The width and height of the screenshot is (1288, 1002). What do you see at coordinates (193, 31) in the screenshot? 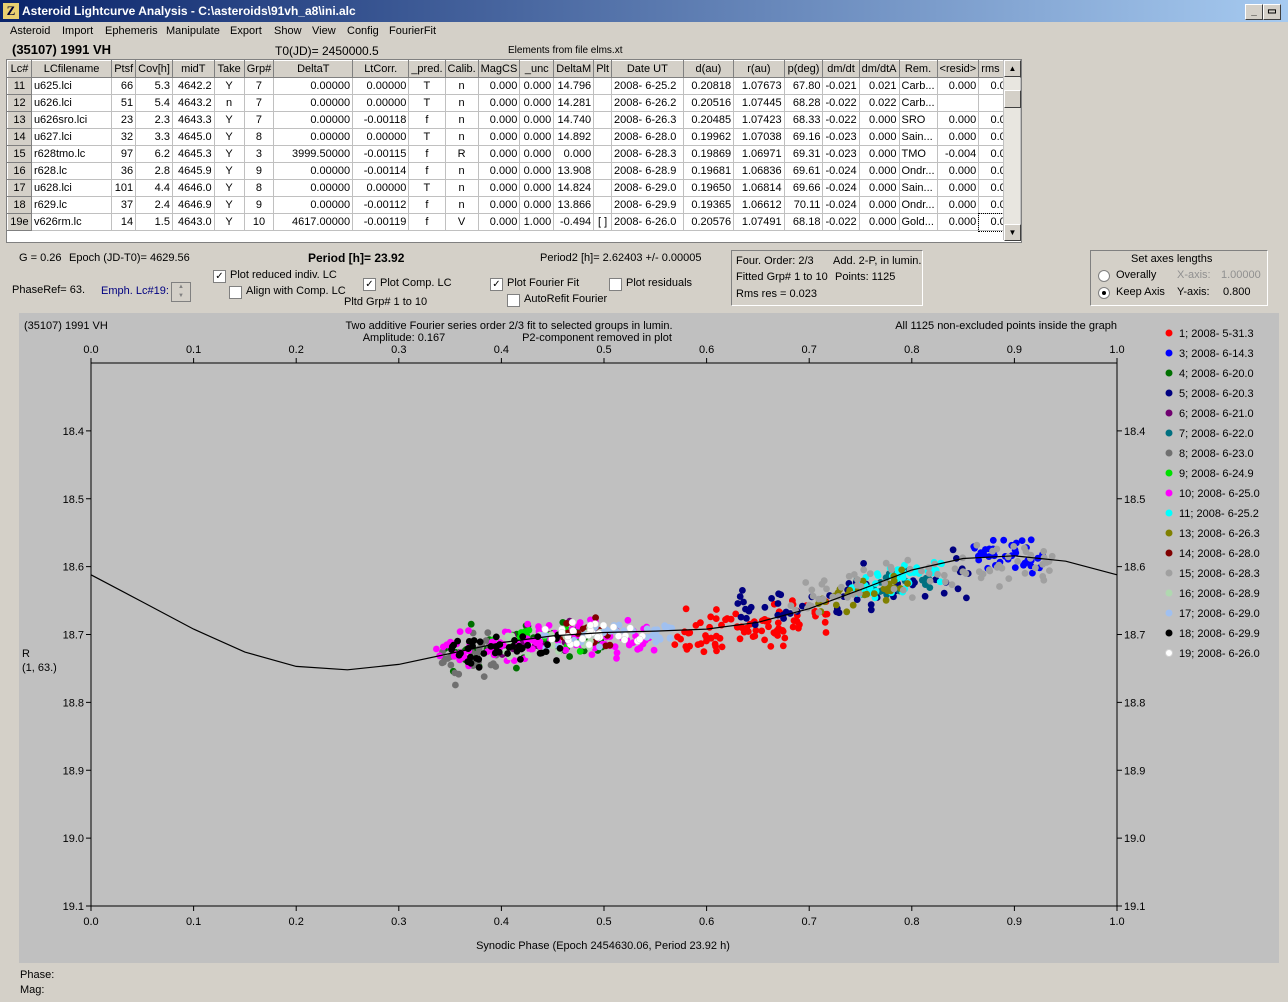
I see `menu-manipulate: Manipulate` at bounding box center [193, 31].